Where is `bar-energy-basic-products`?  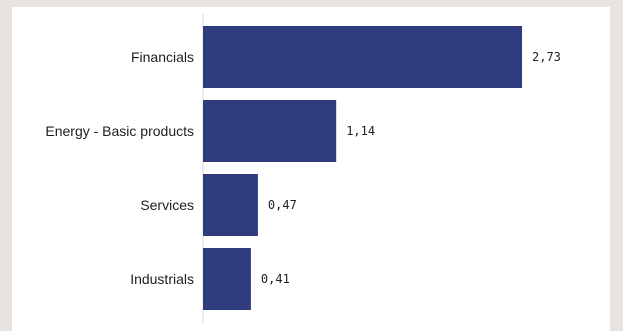 bar-energy-basic-products is located at coordinates (270, 131).